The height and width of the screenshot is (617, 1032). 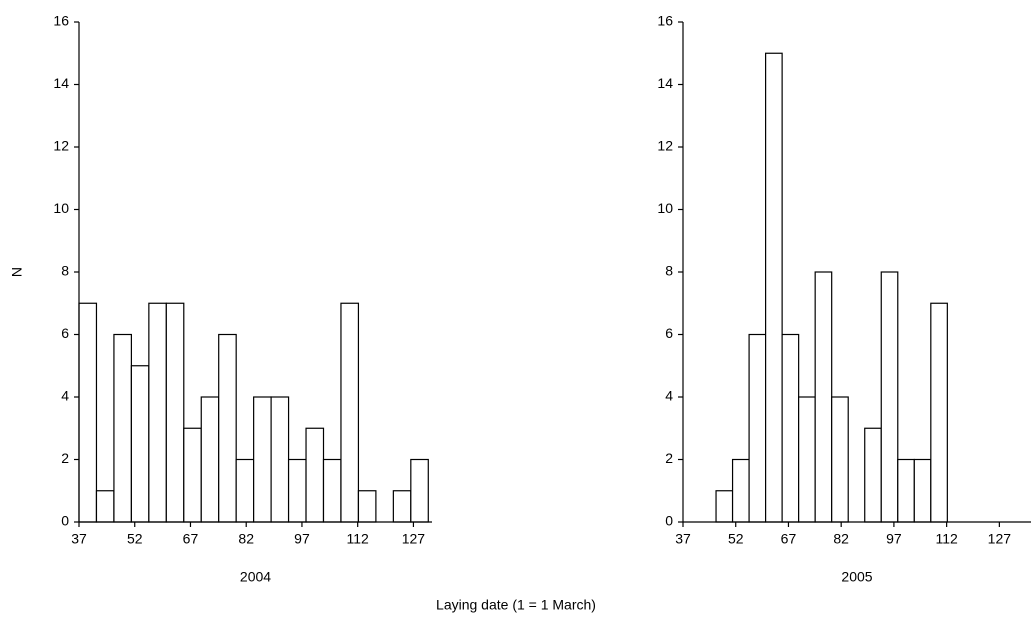 What do you see at coordinates (516, 605) in the screenshot?
I see `shared-x-axis-label: Laying date (1 = 1 March)` at bounding box center [516, 605].